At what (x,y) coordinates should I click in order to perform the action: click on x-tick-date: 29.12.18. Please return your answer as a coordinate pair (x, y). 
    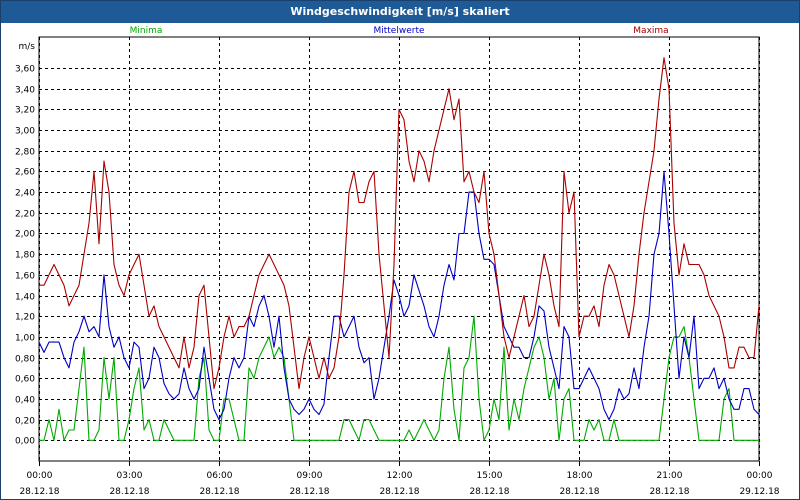
    Looking at the image, I should click on (759, 492).